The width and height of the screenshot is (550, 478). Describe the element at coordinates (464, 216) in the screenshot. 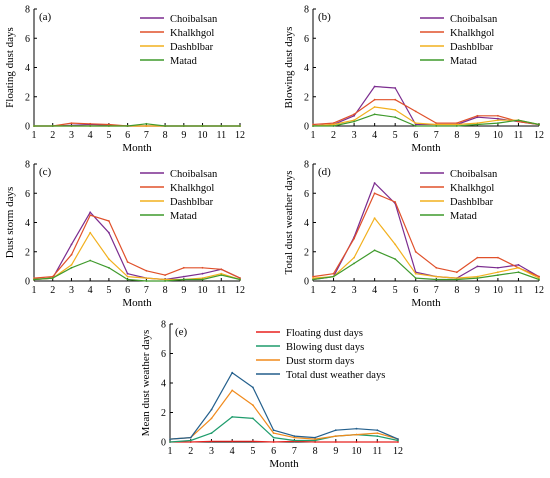

I see `legend-label: Matad` at that location.